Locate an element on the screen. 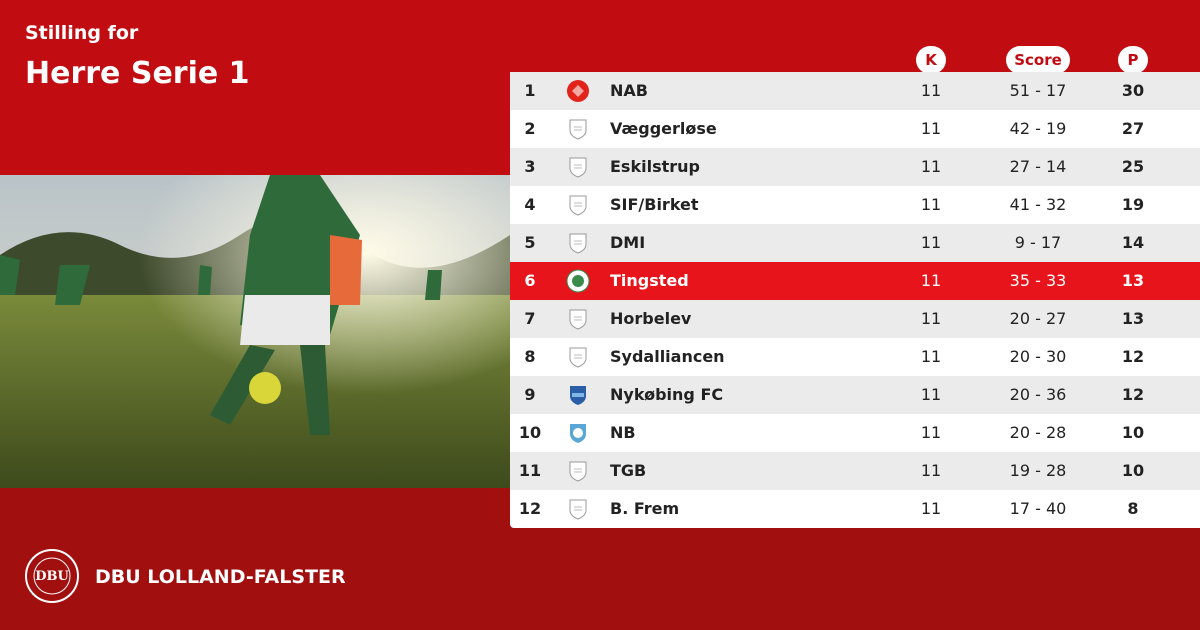 This screenshot has width=1200, height=630. rank: 9 is located at coordinates (530, 394).